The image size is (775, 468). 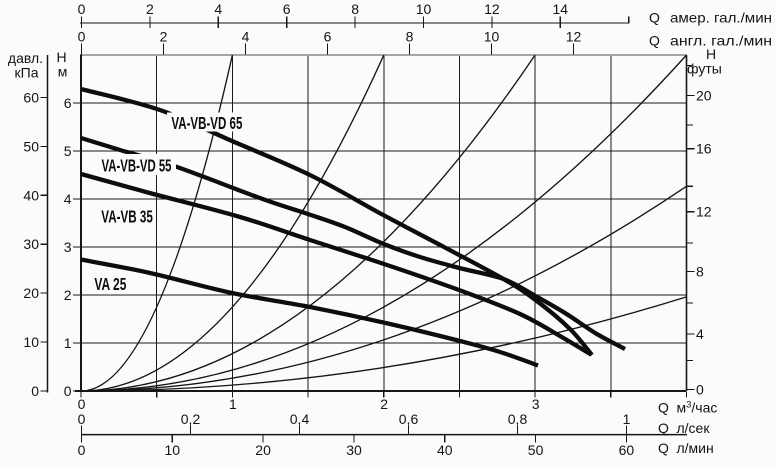 I want to click on svg-text: давл., so click(x=25, y=58).